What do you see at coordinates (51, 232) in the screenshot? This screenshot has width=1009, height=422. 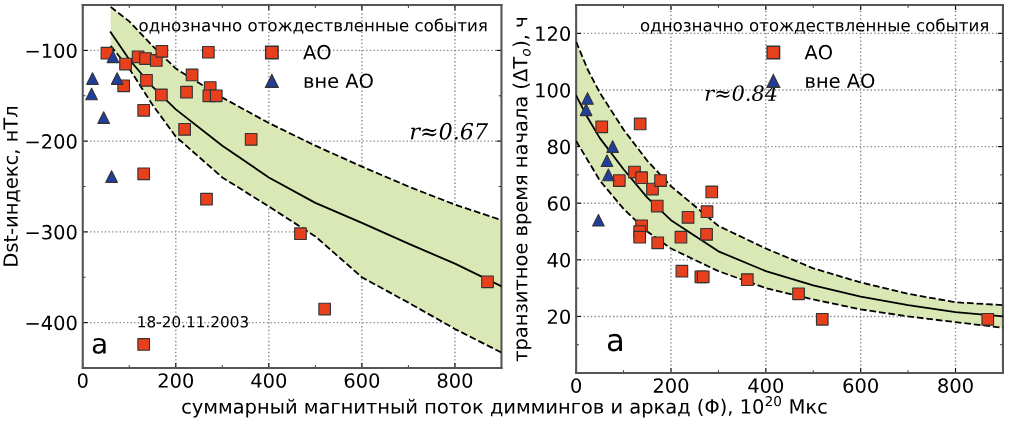 I see `y-tick-label: −300` at bounding box center [51, 232].